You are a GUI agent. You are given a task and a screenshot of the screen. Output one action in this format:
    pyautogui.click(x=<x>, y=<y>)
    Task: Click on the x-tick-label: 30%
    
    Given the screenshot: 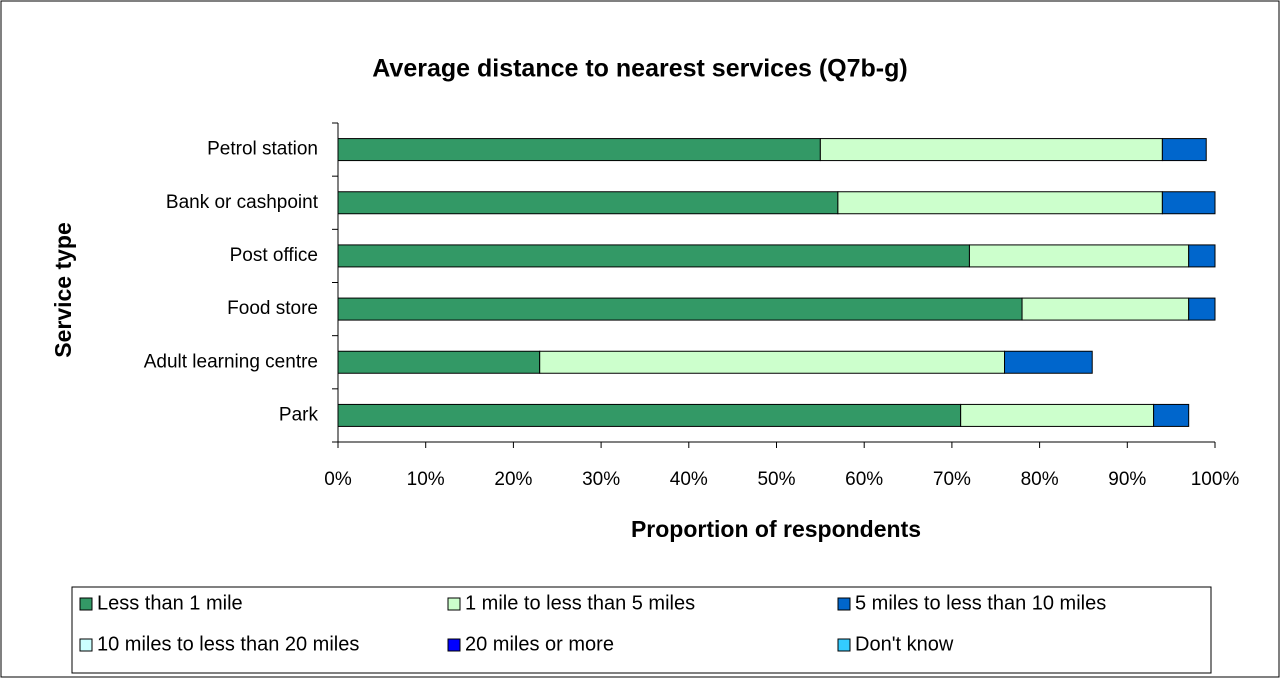 What is the action you would take?
    pyautogui.click(x=601, y=479)
    